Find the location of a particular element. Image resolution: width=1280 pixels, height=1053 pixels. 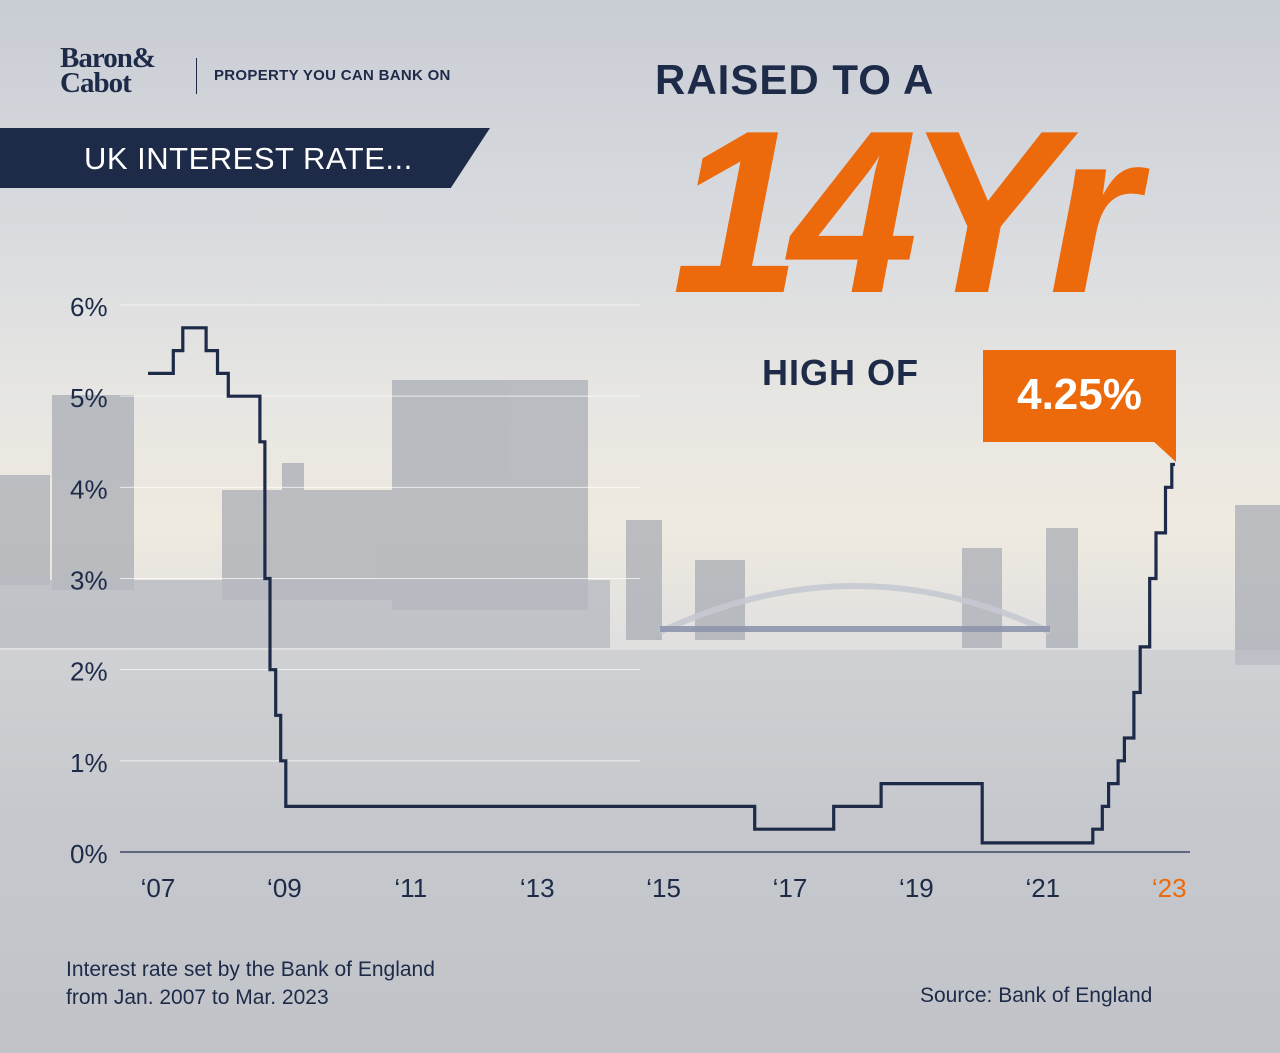

chart-note-line2: from Jan. 2007 to Mar. 2023 is located at coordinates (197, 997).